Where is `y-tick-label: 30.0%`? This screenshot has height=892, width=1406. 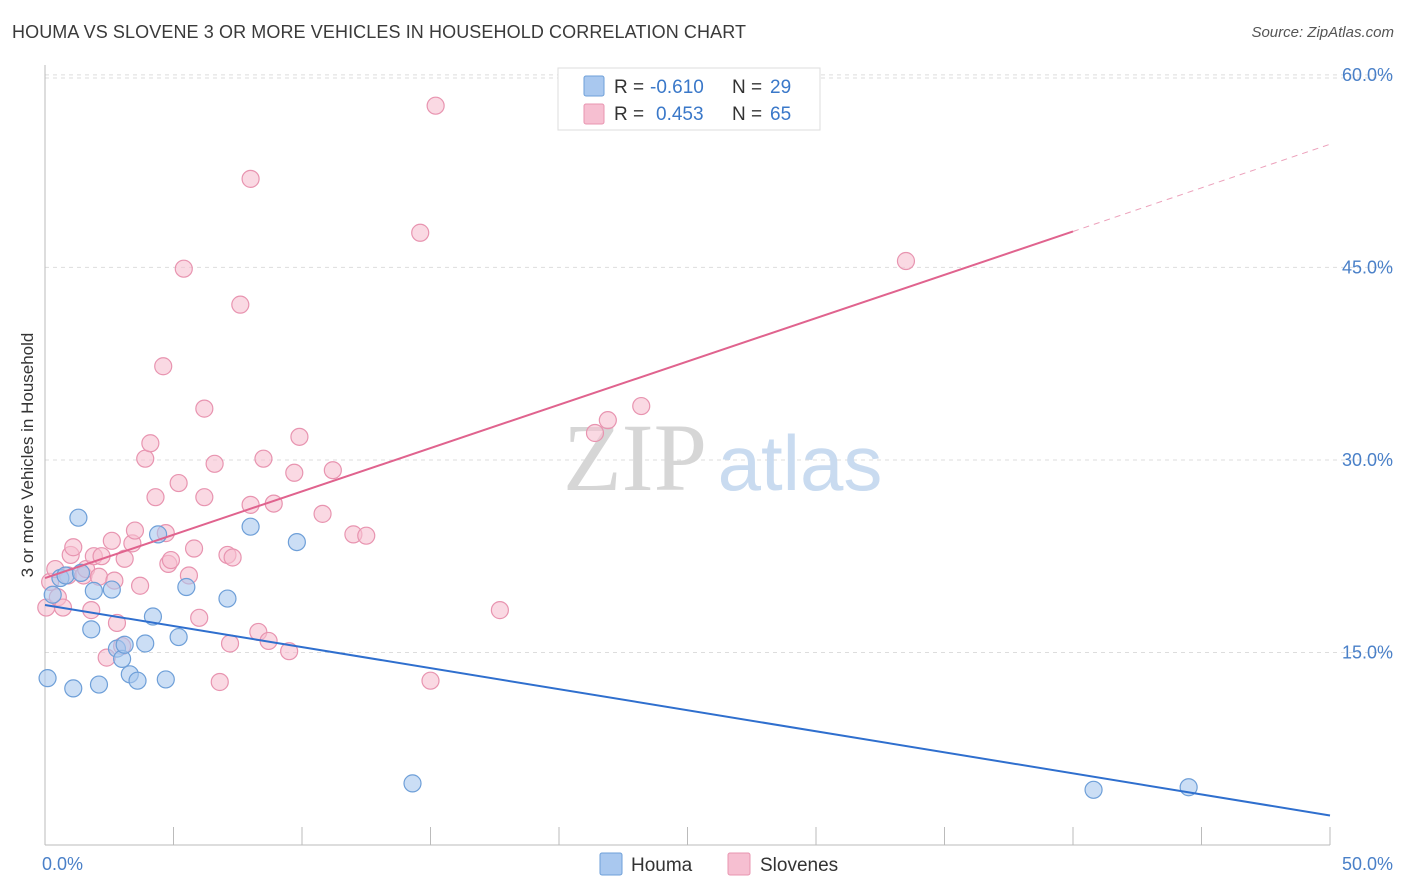
y-tick-label: 30.0% is located at coordinates (1367, 460).